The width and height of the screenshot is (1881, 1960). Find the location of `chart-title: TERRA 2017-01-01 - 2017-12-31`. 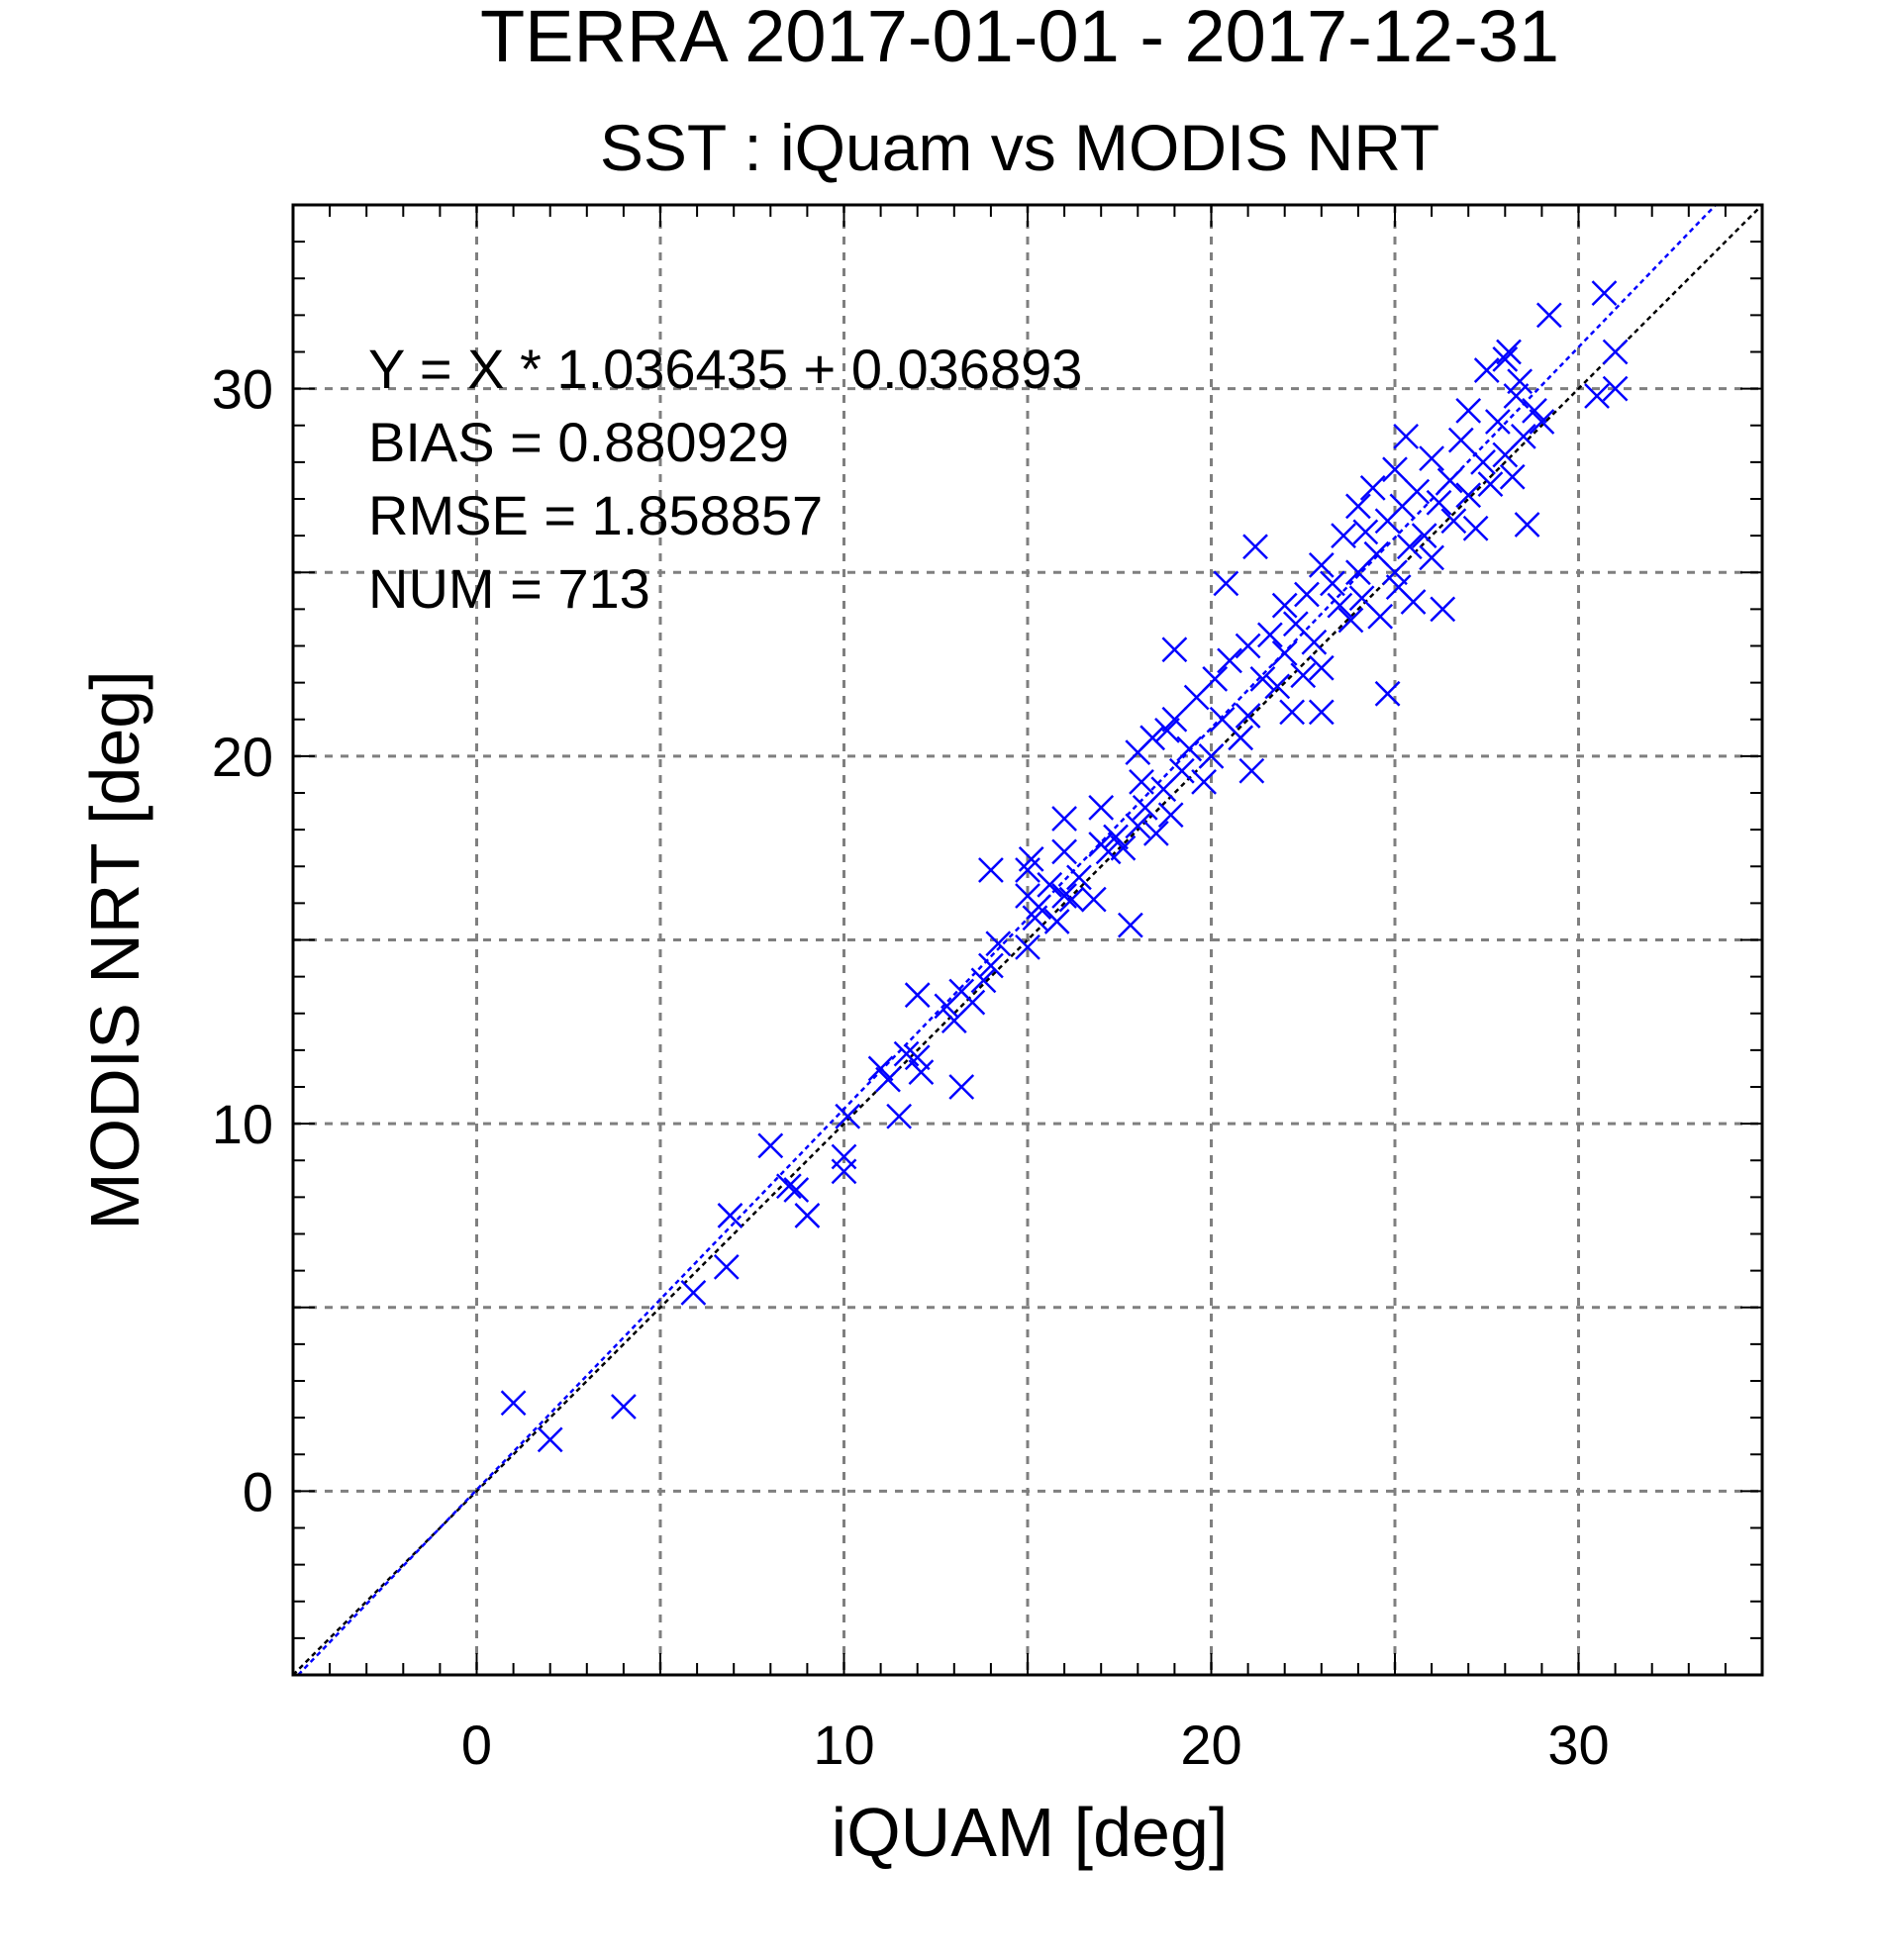

chart-title: TERRA 2017-01-01 - 2017-12-31 is located at coordinates (1020, 38).